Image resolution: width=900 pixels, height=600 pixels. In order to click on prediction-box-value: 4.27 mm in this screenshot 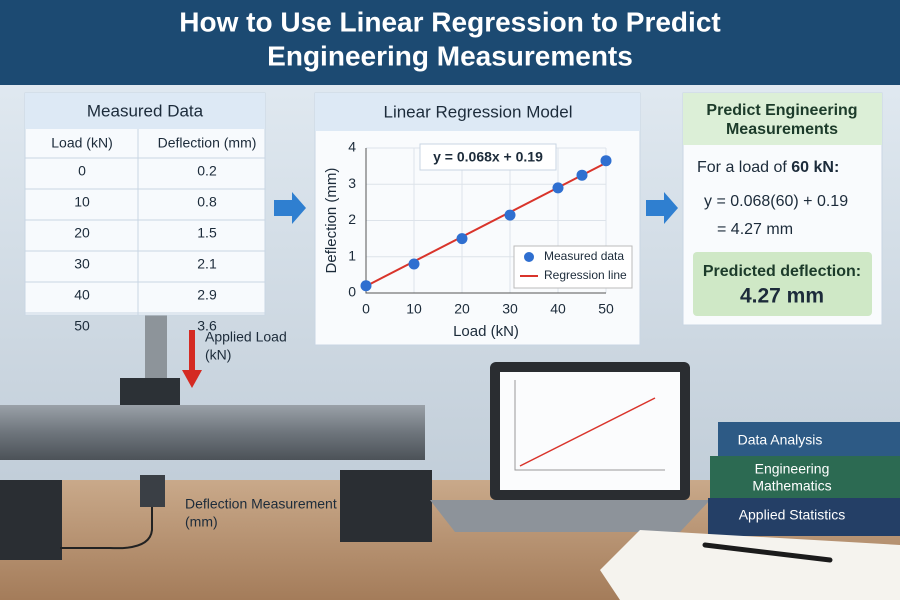, I will do `click(782, 296)`.